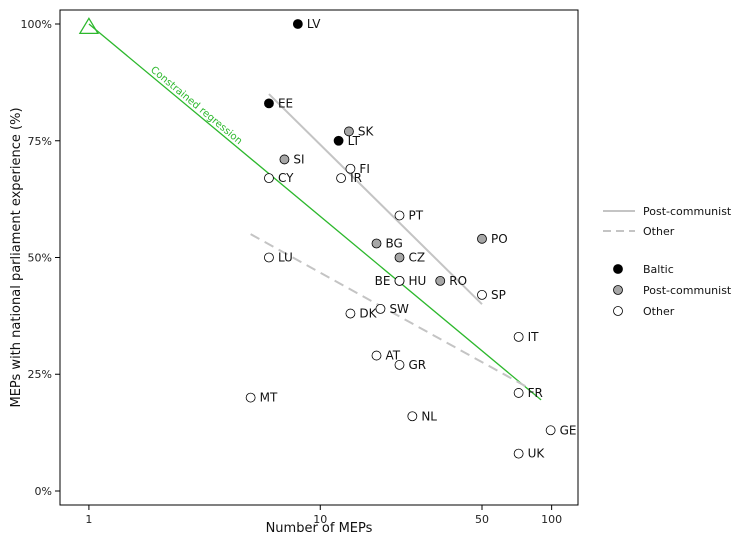 This screenshot has width=733, height=540. What do you see at coordinates (537, 454) in the screenshot?
I see `point-label-uk: UK` at bounding box center [537, 454].